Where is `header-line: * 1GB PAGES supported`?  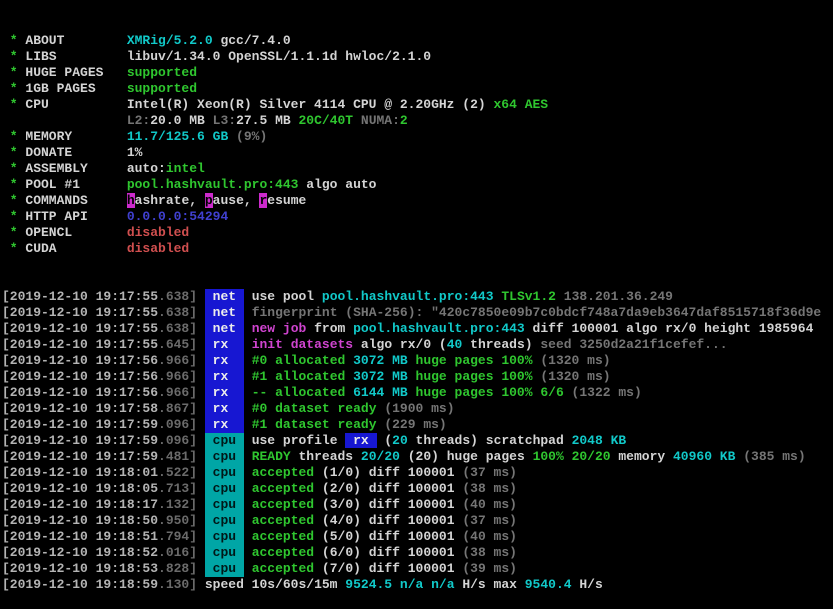 header-line: * 1GB PAGES supported is located at coordinates (417, 89).